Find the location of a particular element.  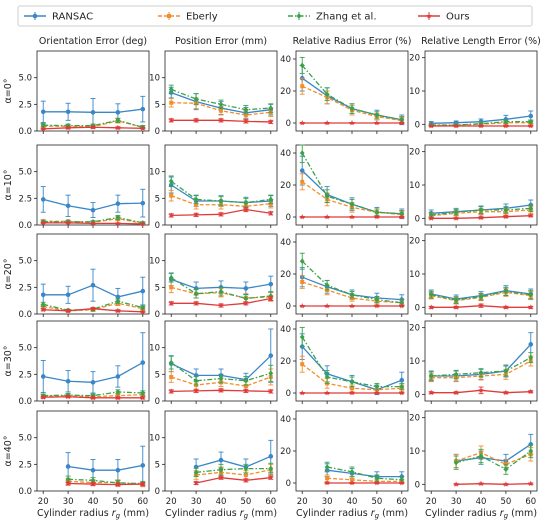

x-tick-label: 40 is located at coordinates (352, 502).